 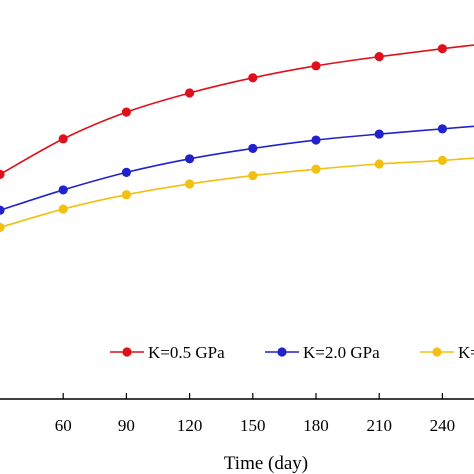 What do you see at coordinates (255, 414) in the screenshot?
I see `x-axis-ticks: 60 90 120 150 180 210 240` at bounding box center [255, 414].